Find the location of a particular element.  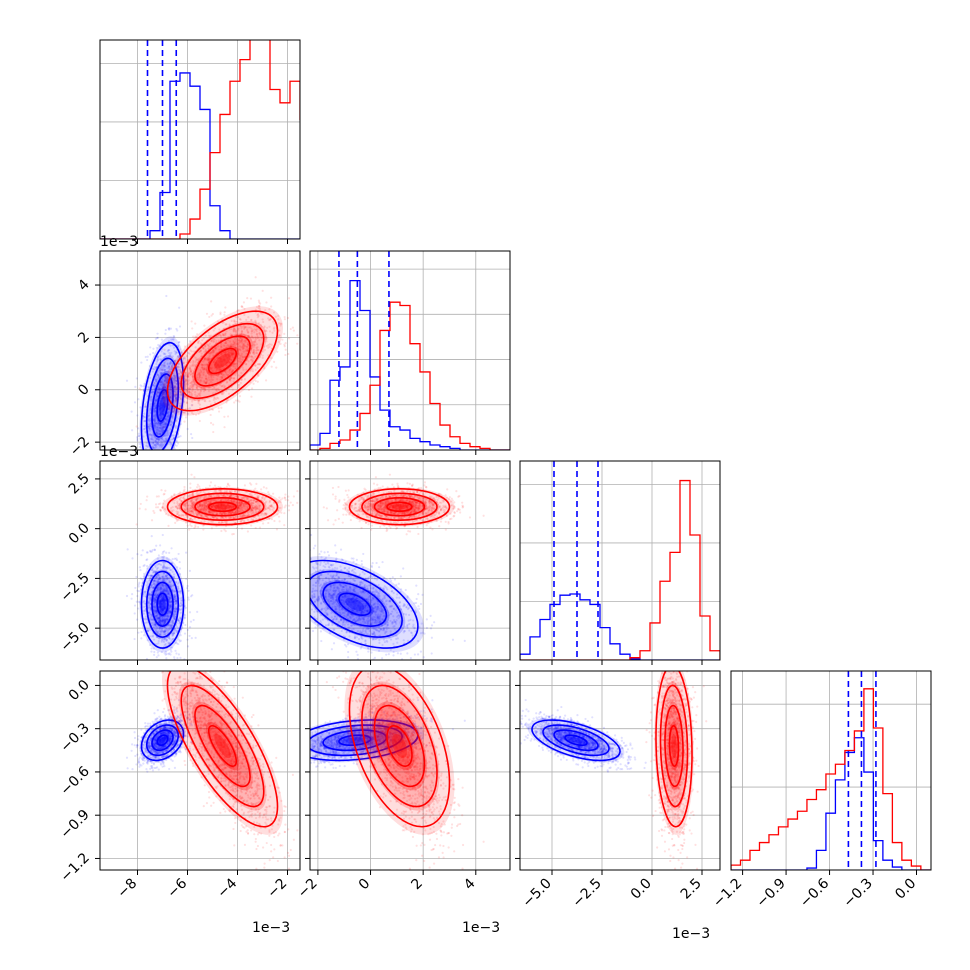

histogram-red is located at coordinates (410, 375).